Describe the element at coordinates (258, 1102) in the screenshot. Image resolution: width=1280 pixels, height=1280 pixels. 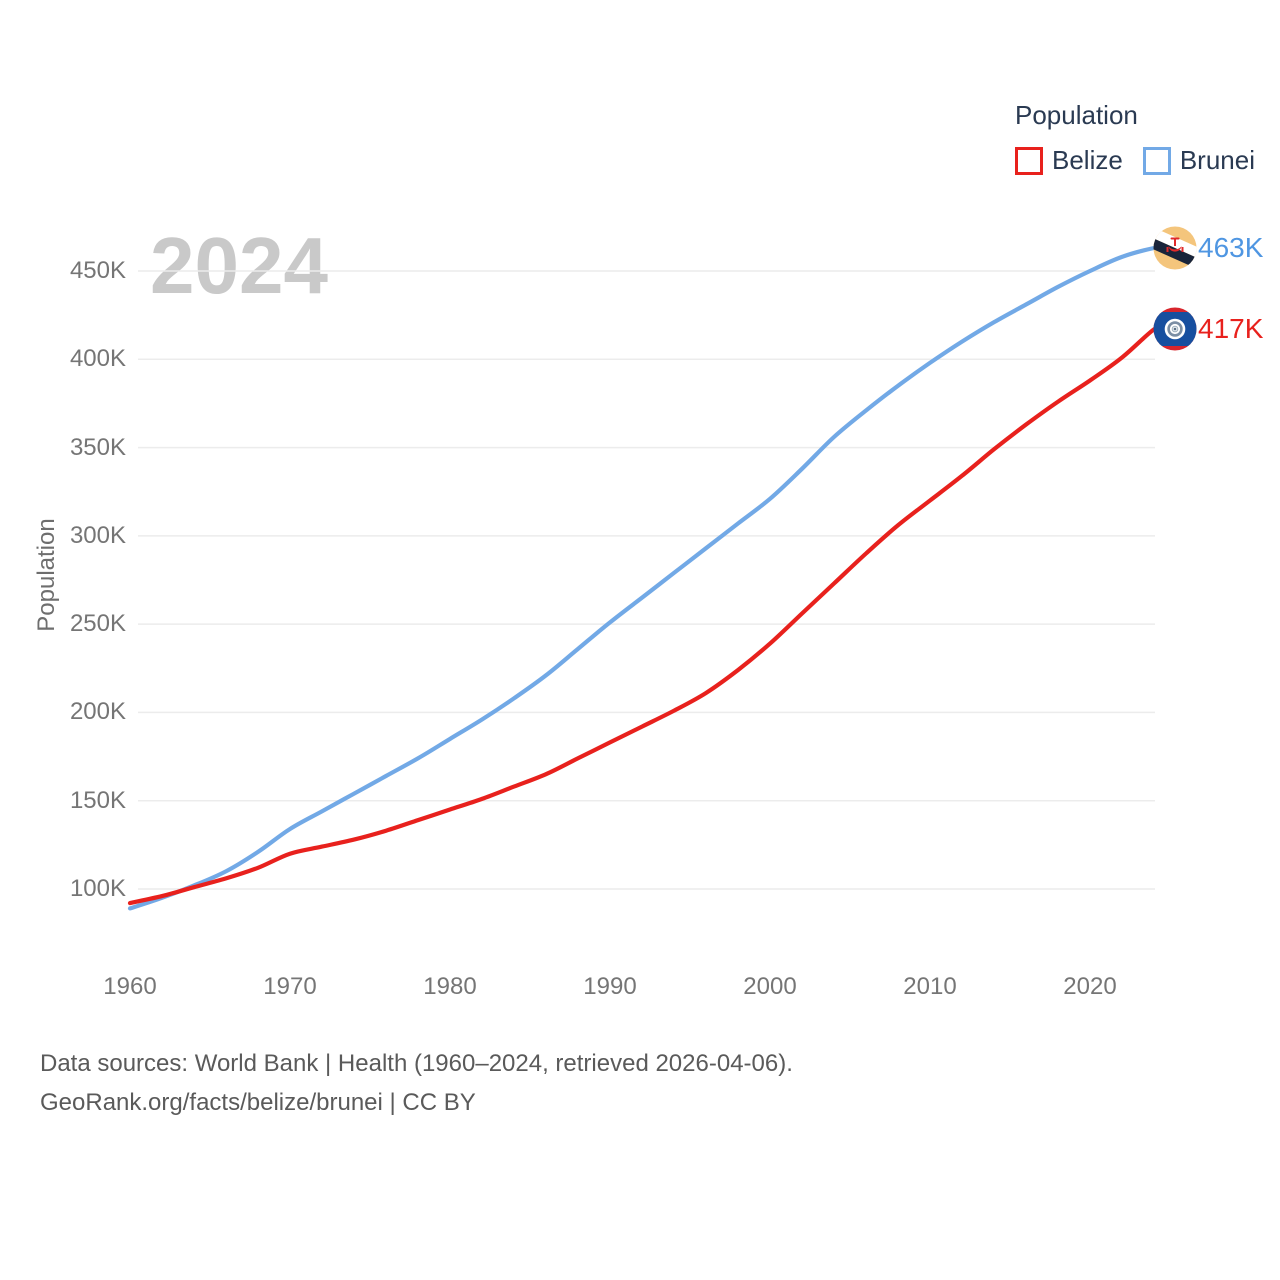
I see `attribution-line: GeoRank.org/facts/belize/brunei | CC BY` at that location.